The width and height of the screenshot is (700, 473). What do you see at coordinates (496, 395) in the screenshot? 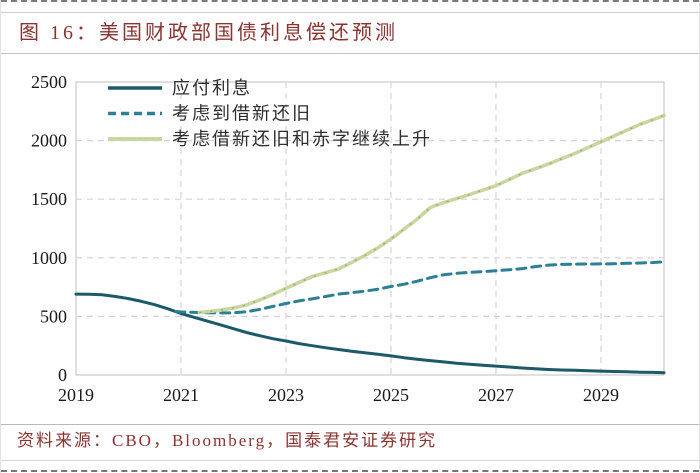
I see `x-tick-label: 2027` at bounding box center [496, 395].